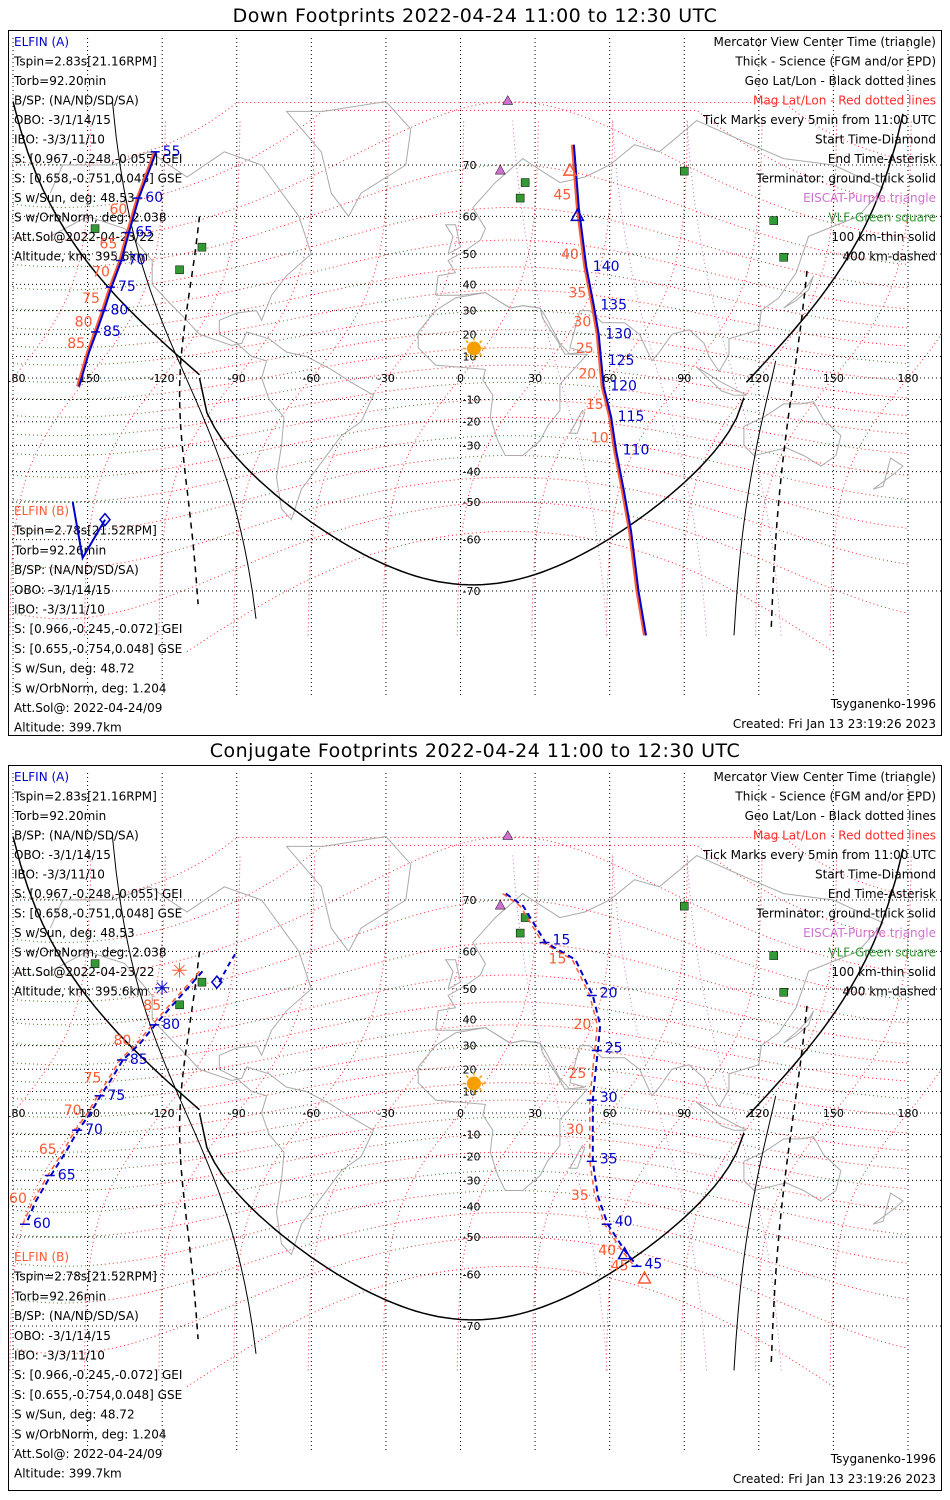  I want to click on elfin-a-info-line: S w/OrbNorm, deg: 2.038, so click(90, 218).